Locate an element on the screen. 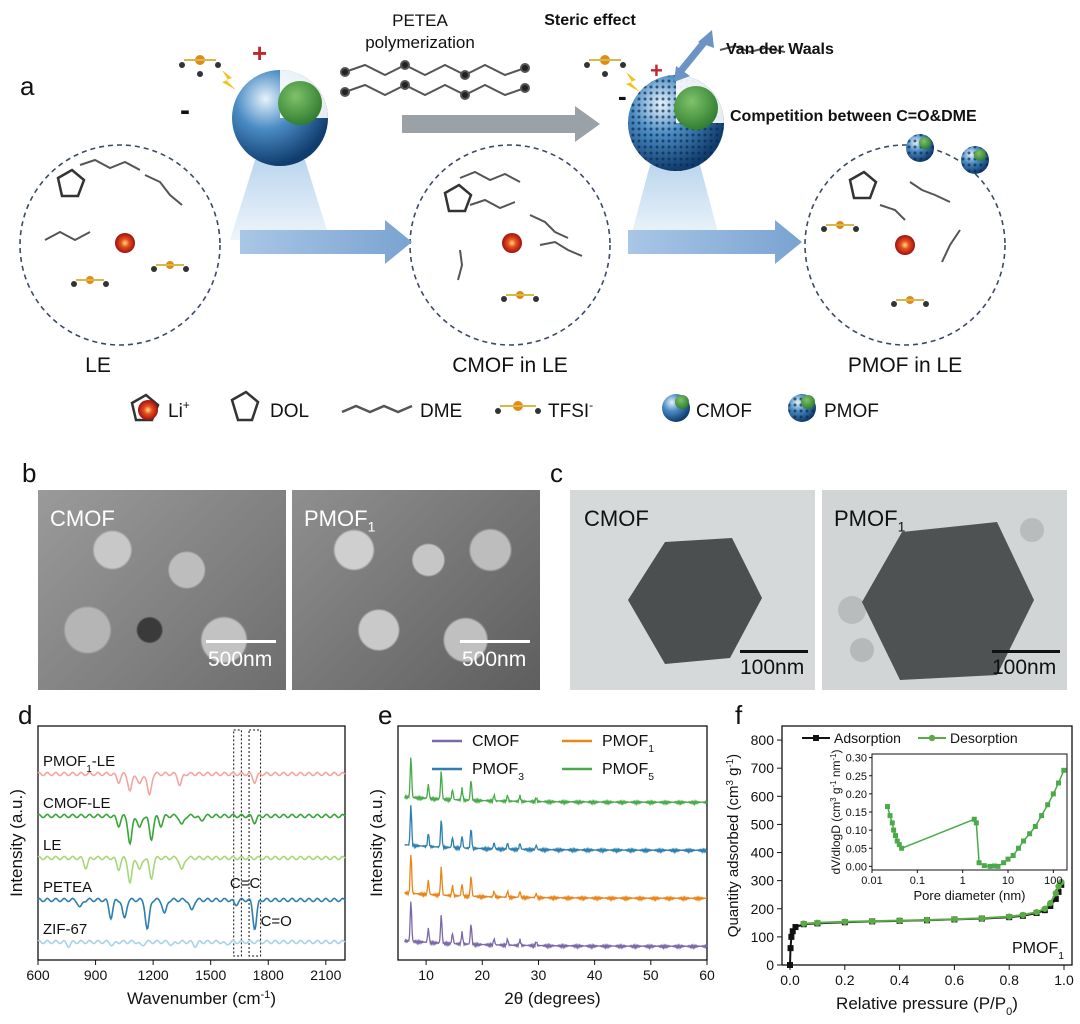  pmof-in-le-circle is located at coordinates (905, 245).